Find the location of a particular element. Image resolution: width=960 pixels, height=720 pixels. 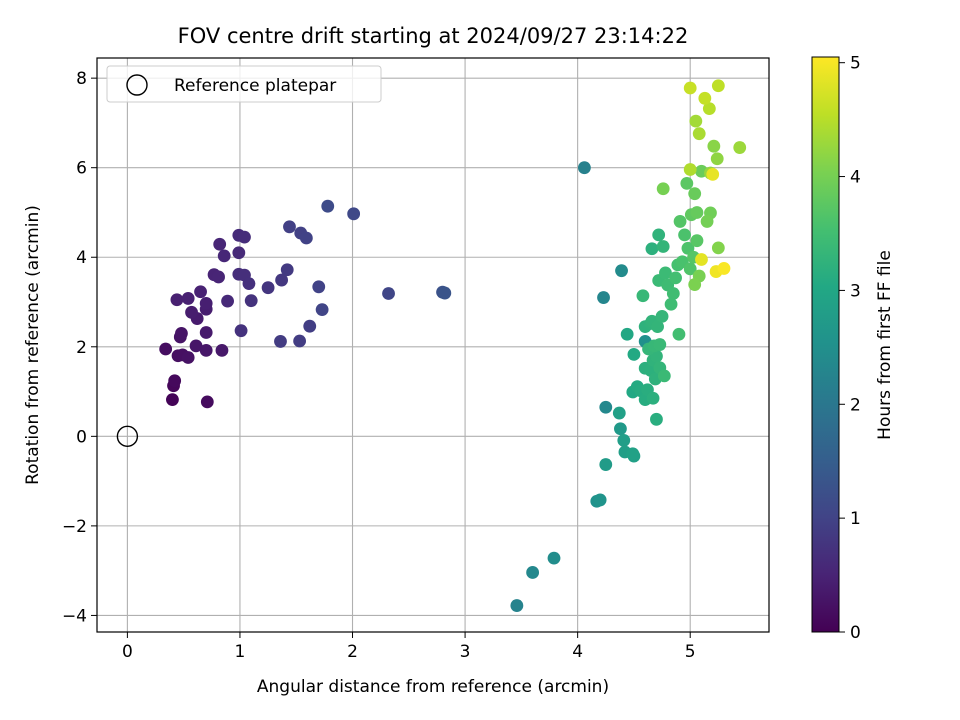

x-tick-label: 0 is located at coordinates (127, 652).